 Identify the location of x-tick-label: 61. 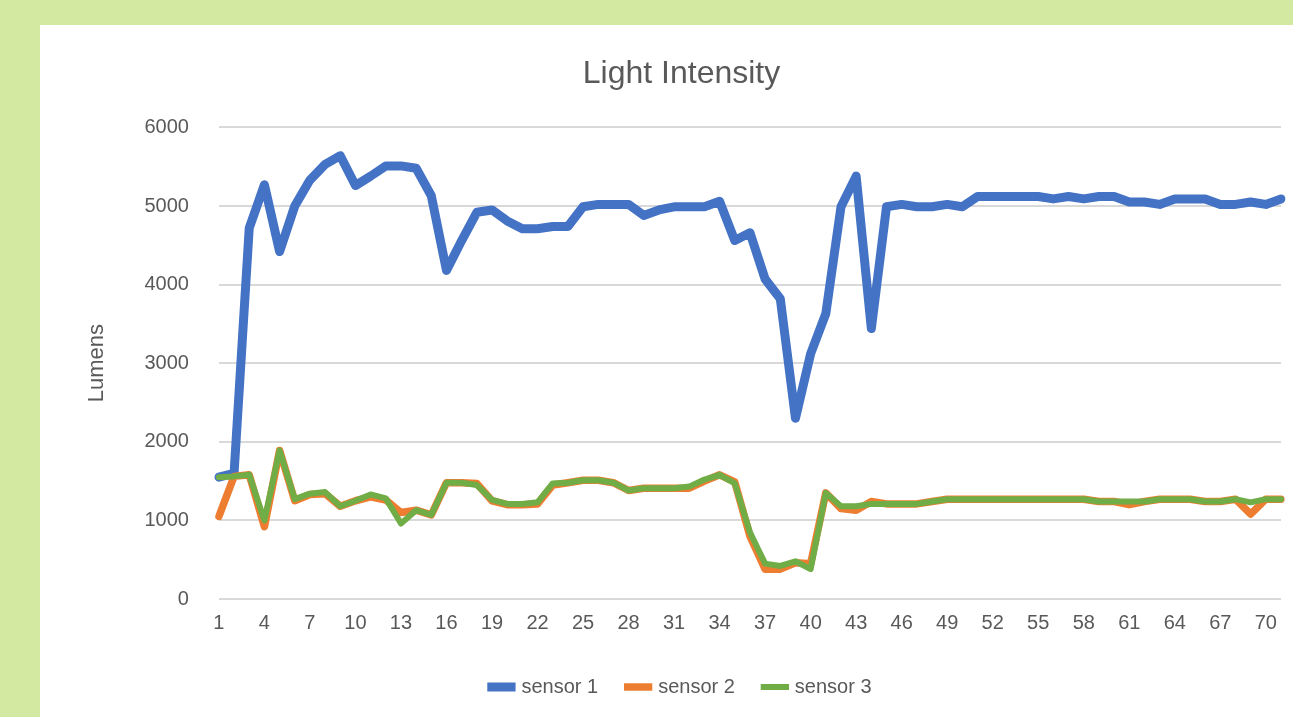
(1129, 621).